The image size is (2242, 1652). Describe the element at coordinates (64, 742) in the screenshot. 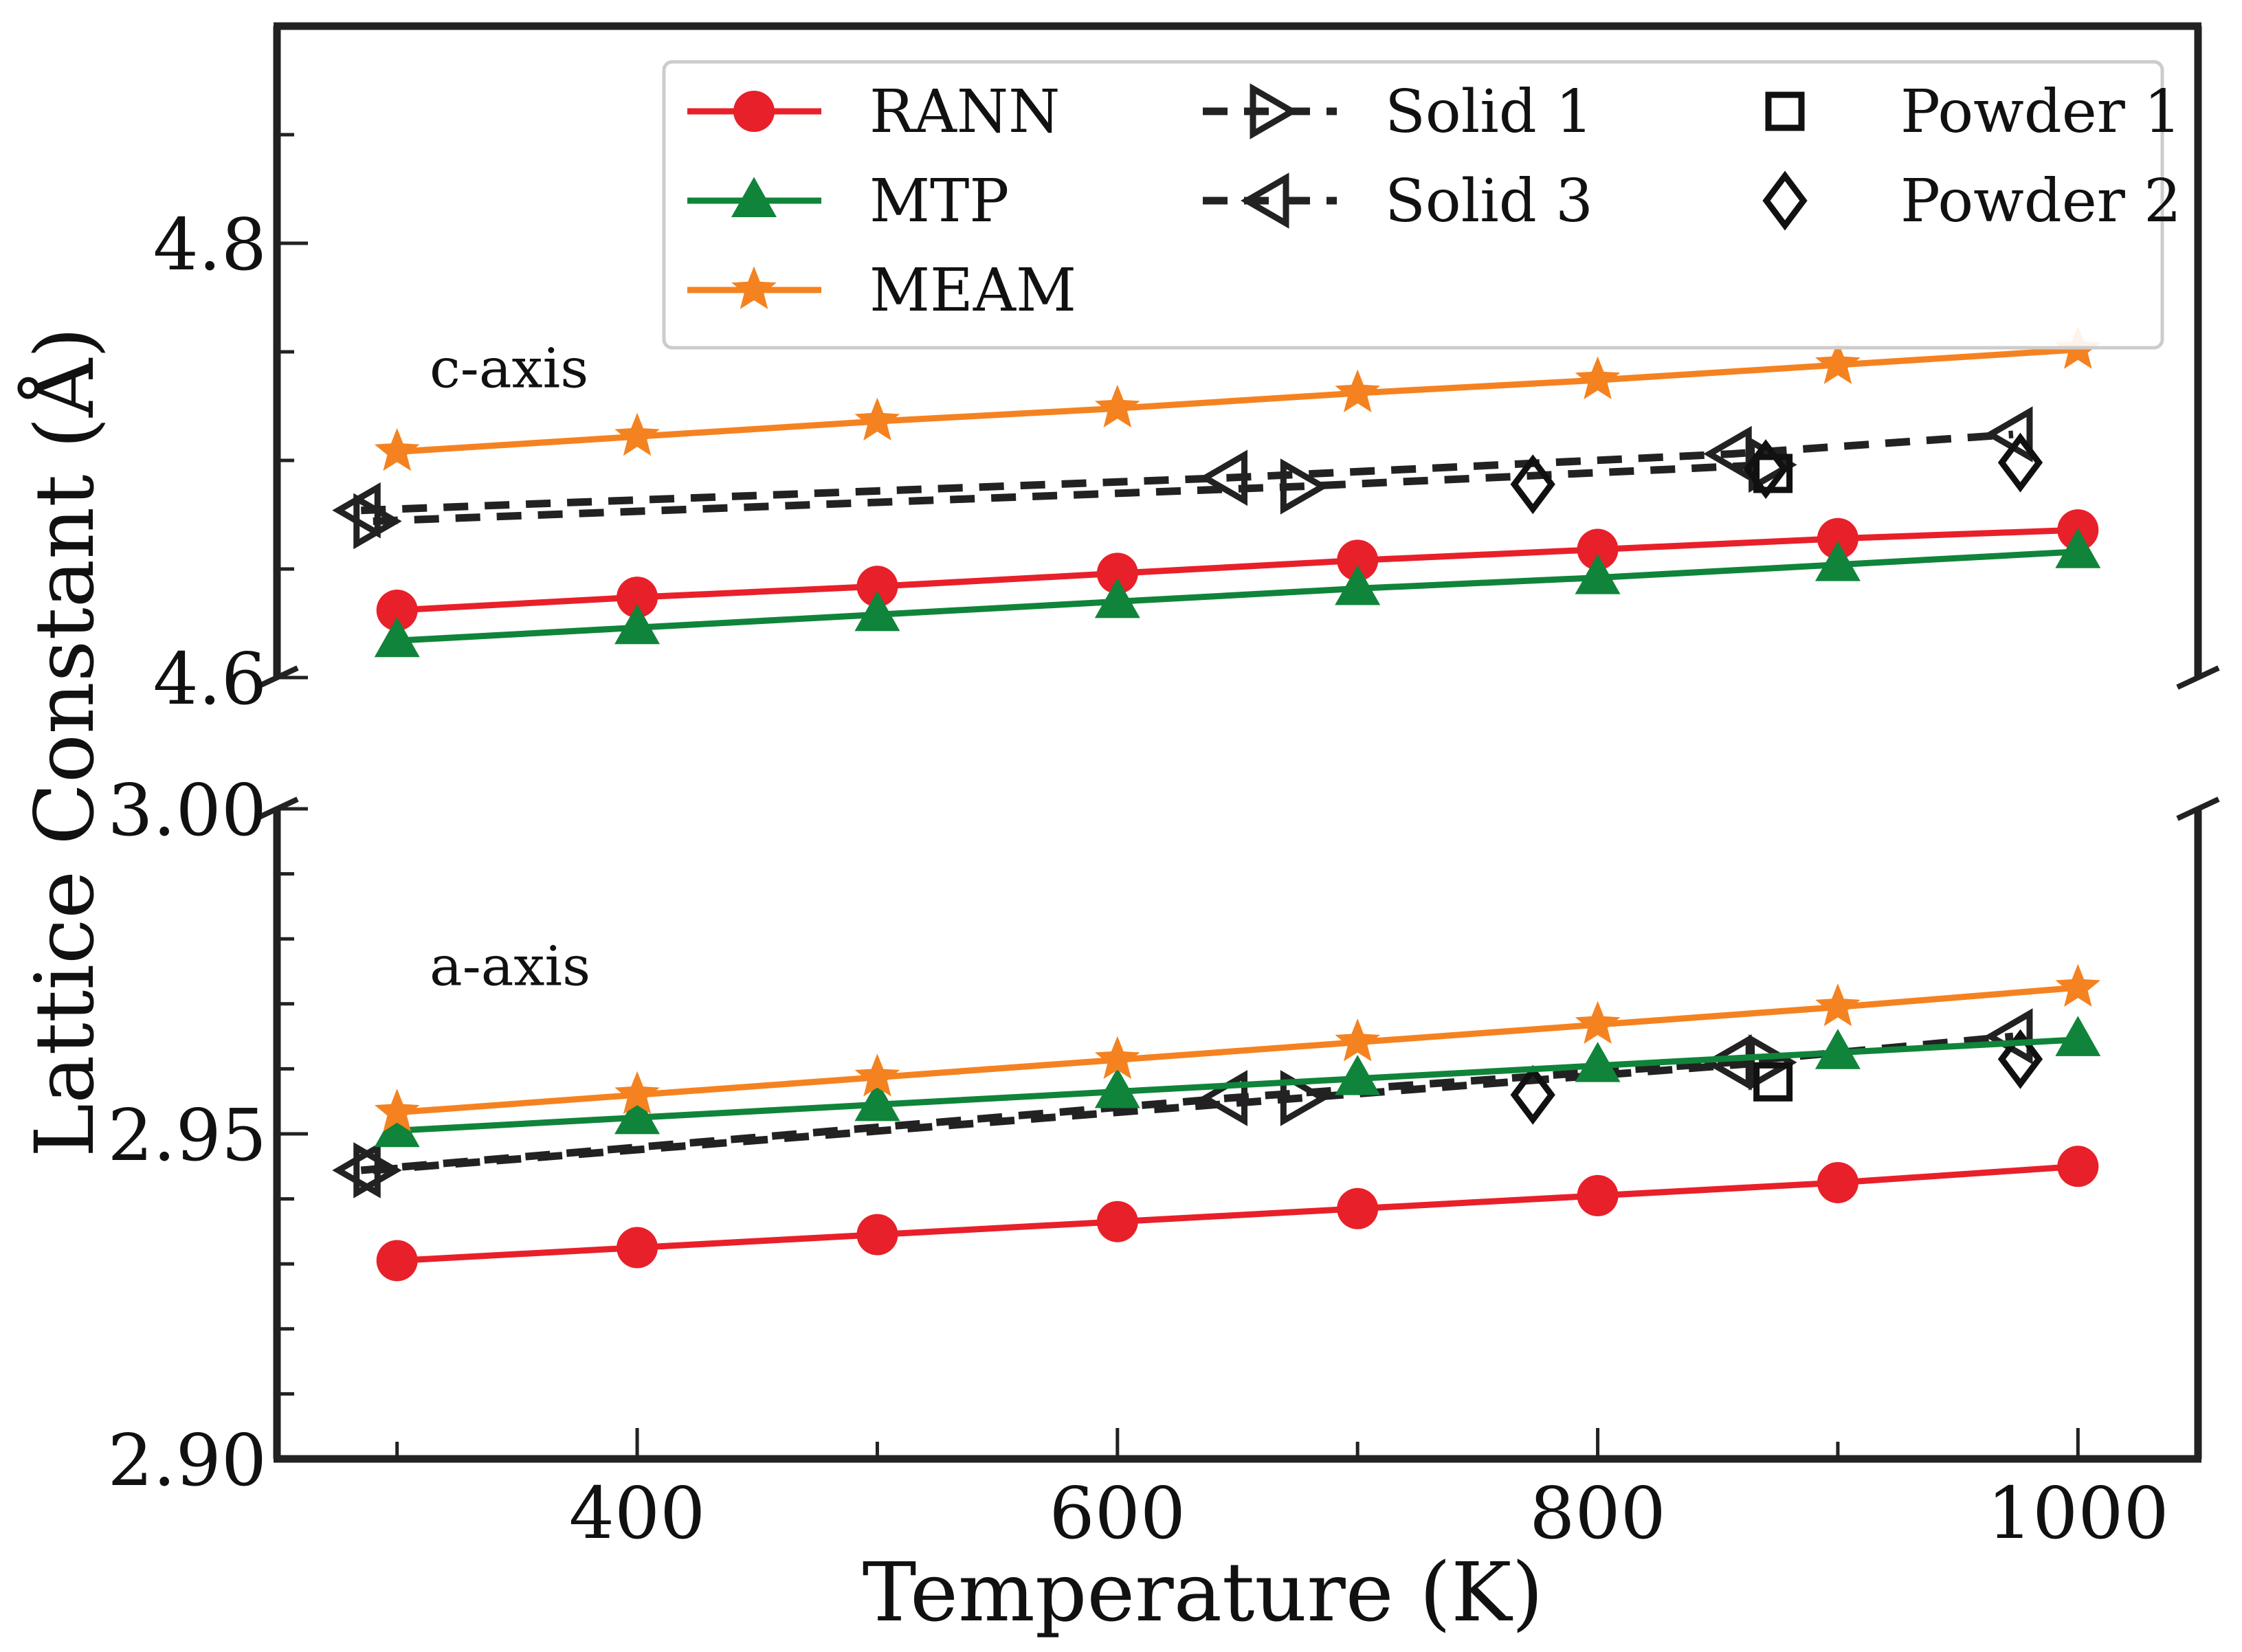

I see `y-axis-label: Lattice Constant (Å)` at that location.